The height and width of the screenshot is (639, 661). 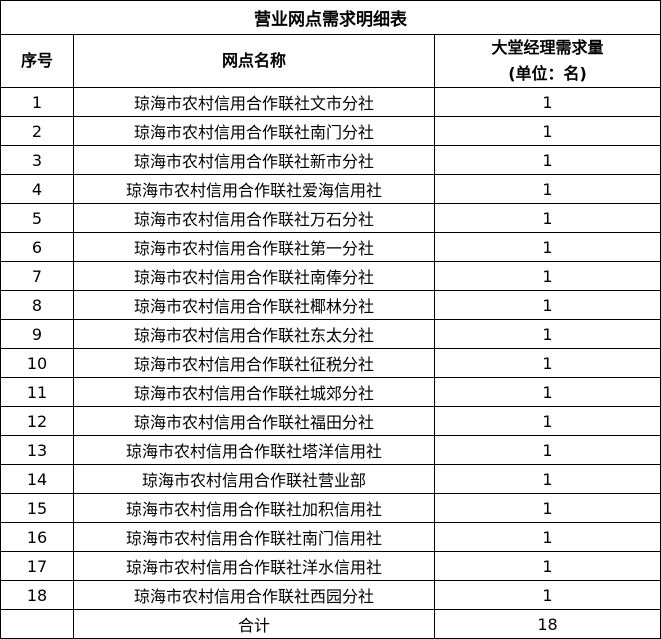 I want to click on cell-name: 琼海市农村信用合作联社洋水信用社, so click(x=254, y=566).